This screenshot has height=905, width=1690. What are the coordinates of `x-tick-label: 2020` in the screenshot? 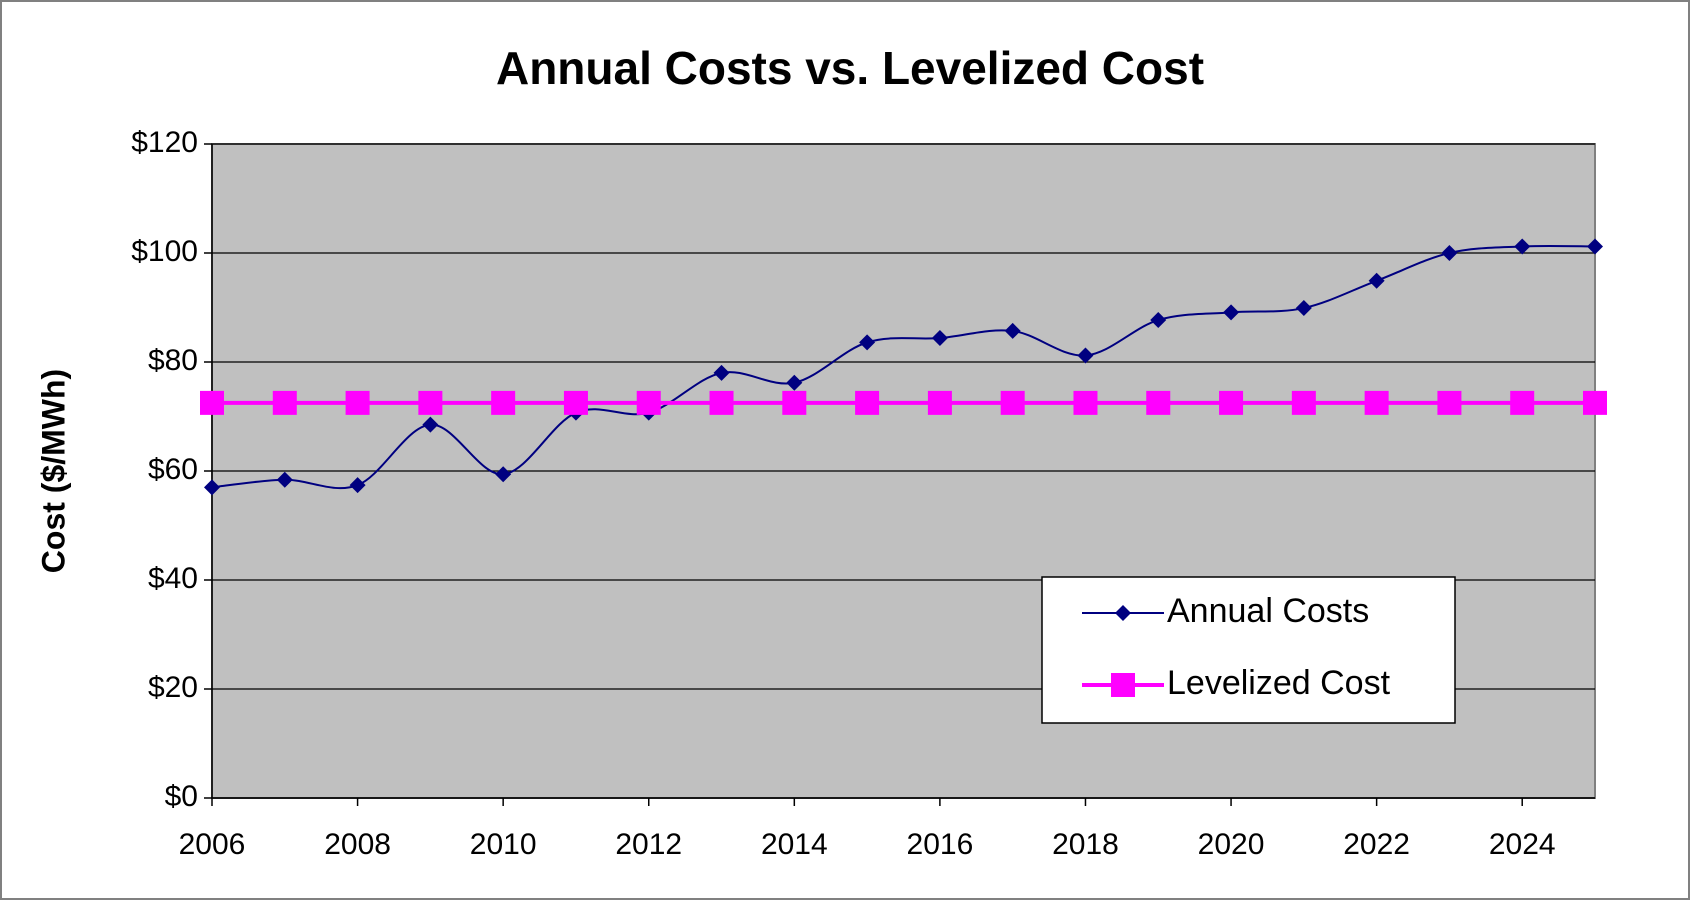 It's located at (1231, 844).